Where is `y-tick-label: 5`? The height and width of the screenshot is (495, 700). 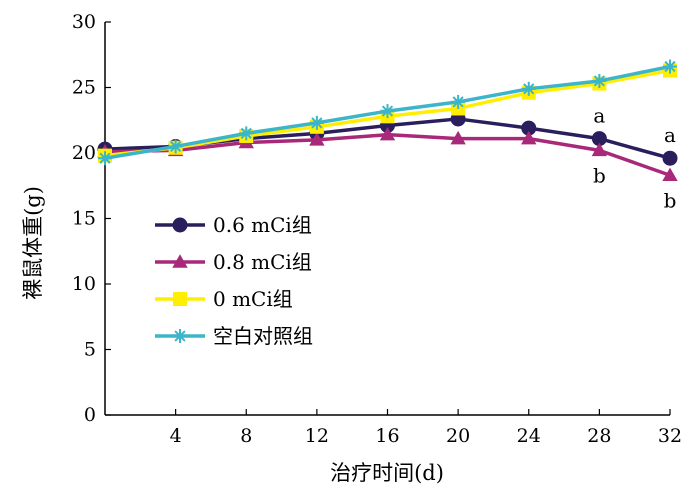 y-tick-label: 5 is located at coordinates (90, 350).